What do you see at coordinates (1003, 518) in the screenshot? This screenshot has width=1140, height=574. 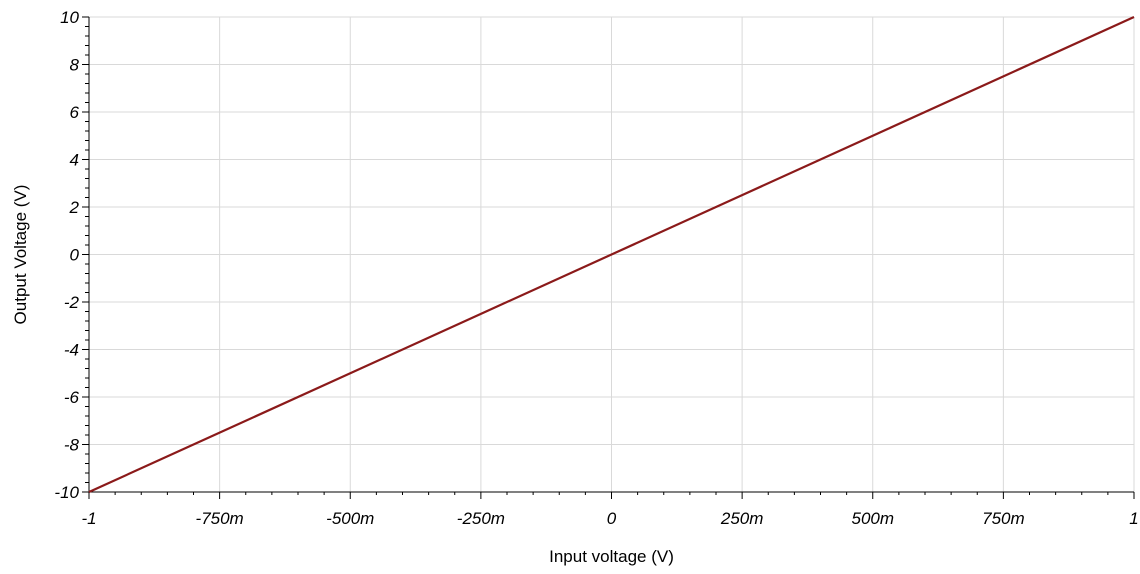 I see `x-tick-label: 750m` at bounding box center [1003, 518].